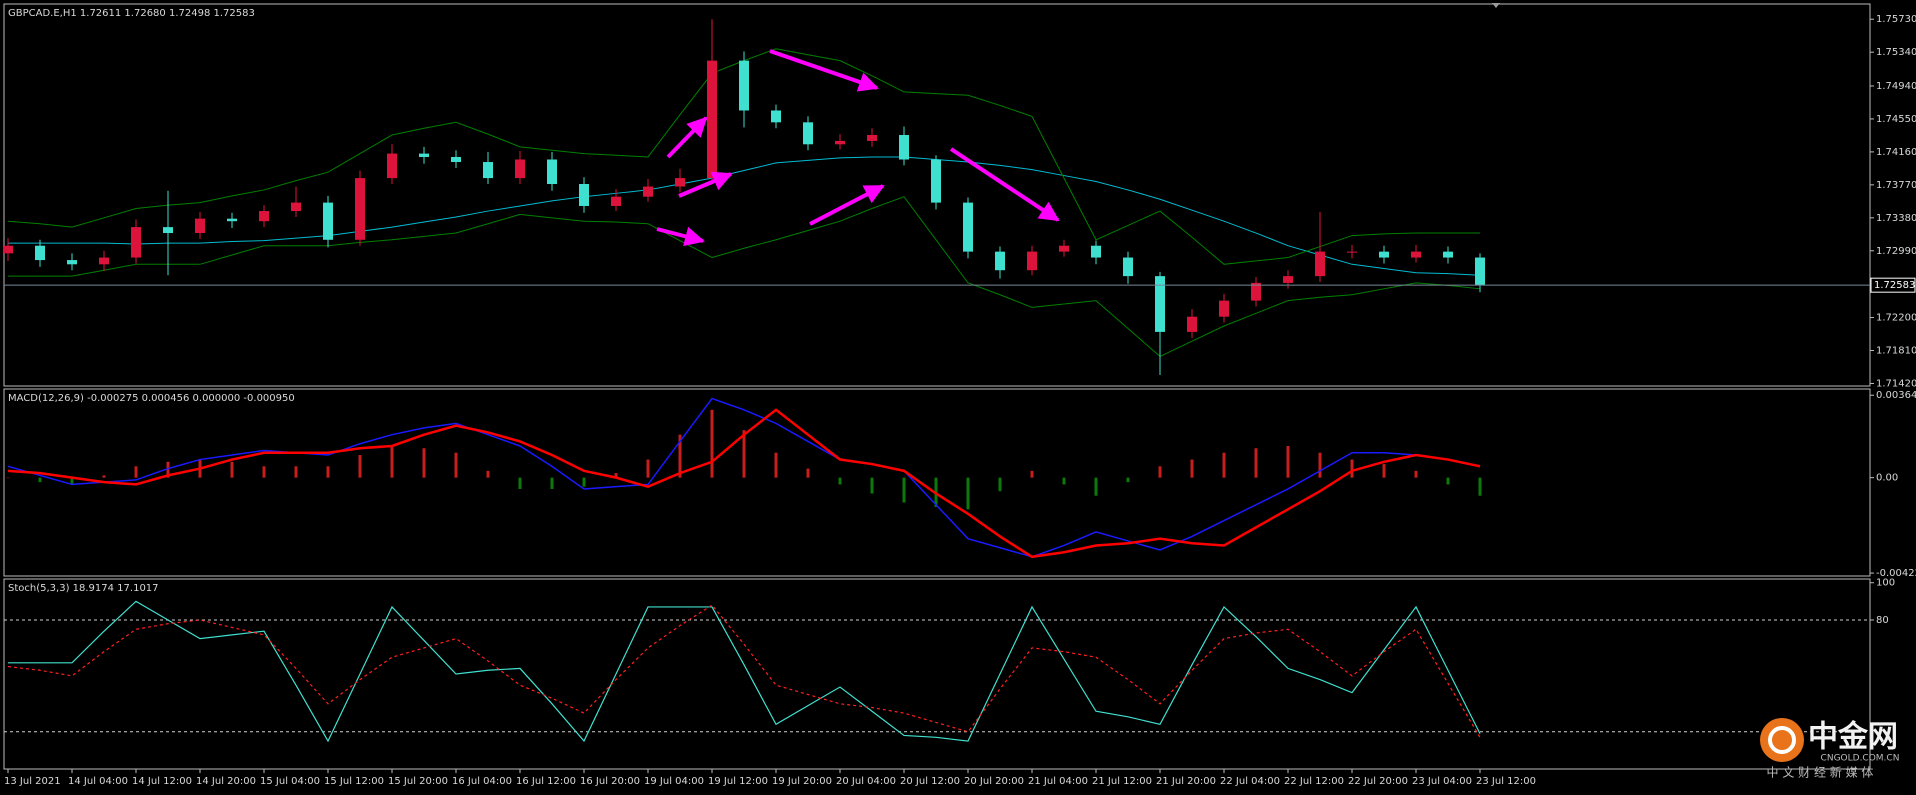 The image size is (1916, 795). I want to click on y-tick-label: 1.72200, so click(1896, 318).